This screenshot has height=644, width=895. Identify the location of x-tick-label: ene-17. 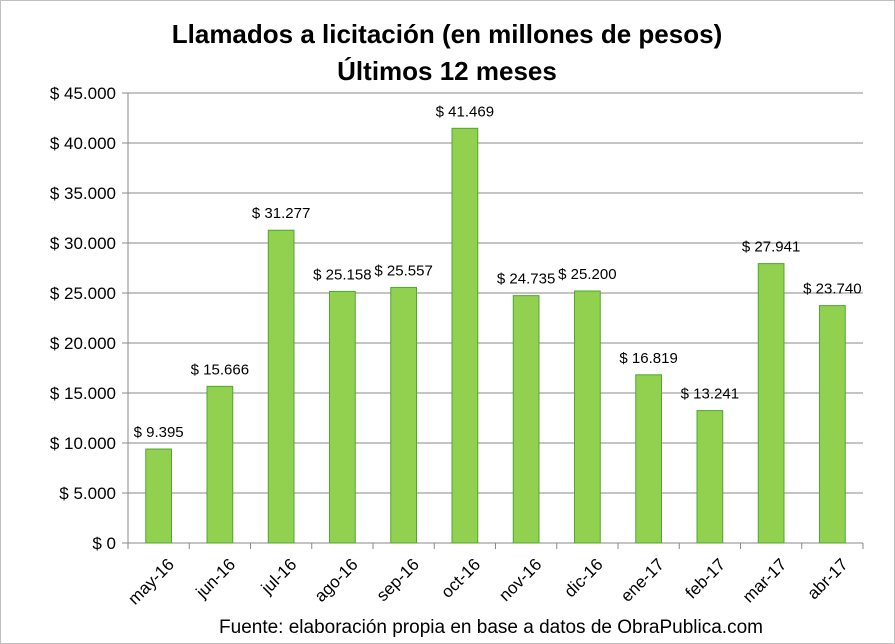
(642, 580).